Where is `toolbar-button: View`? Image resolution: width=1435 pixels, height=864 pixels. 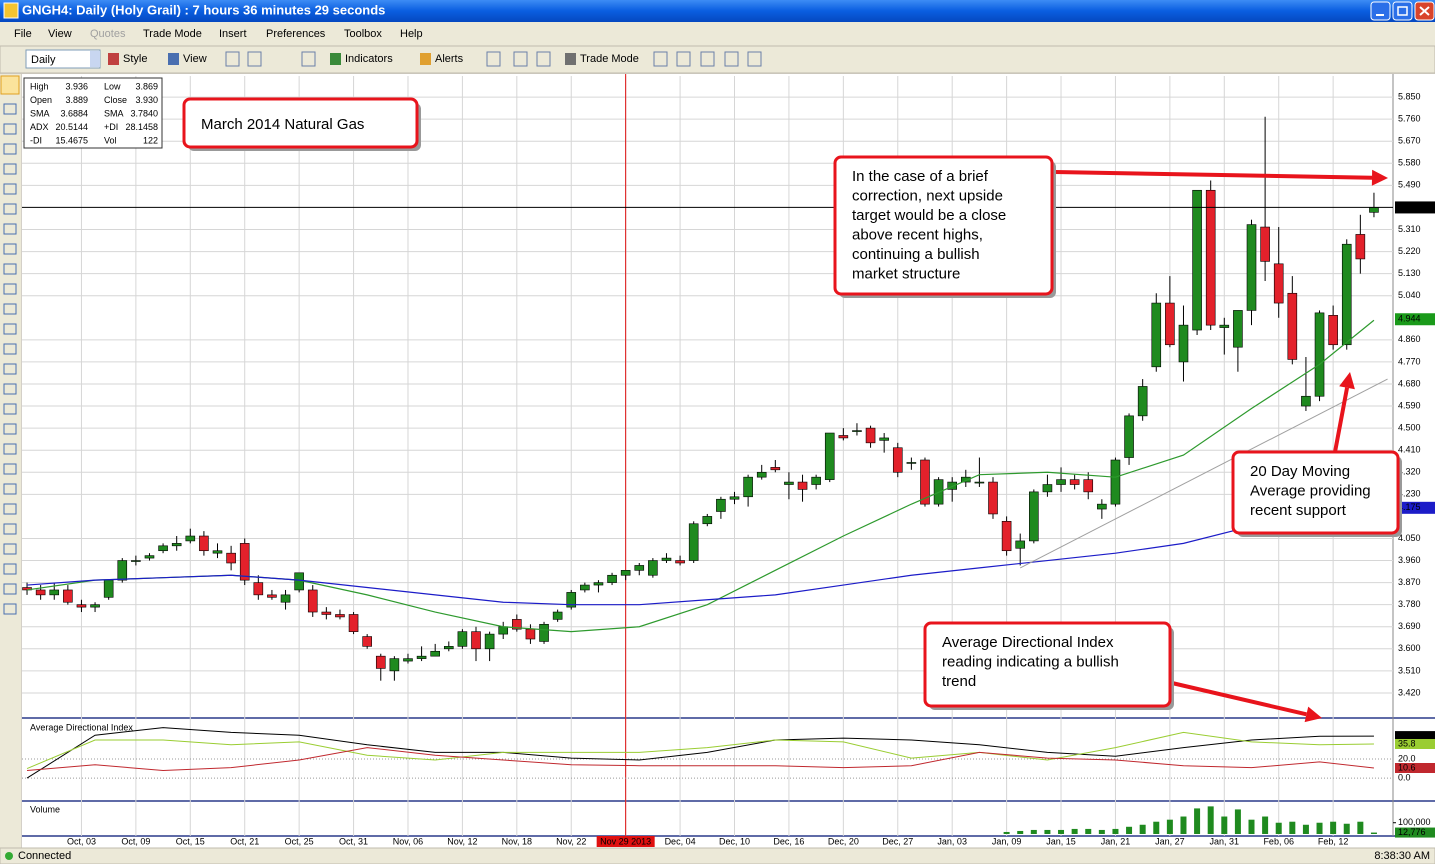 toolbar-button: View is located at coordinates (195, 59).